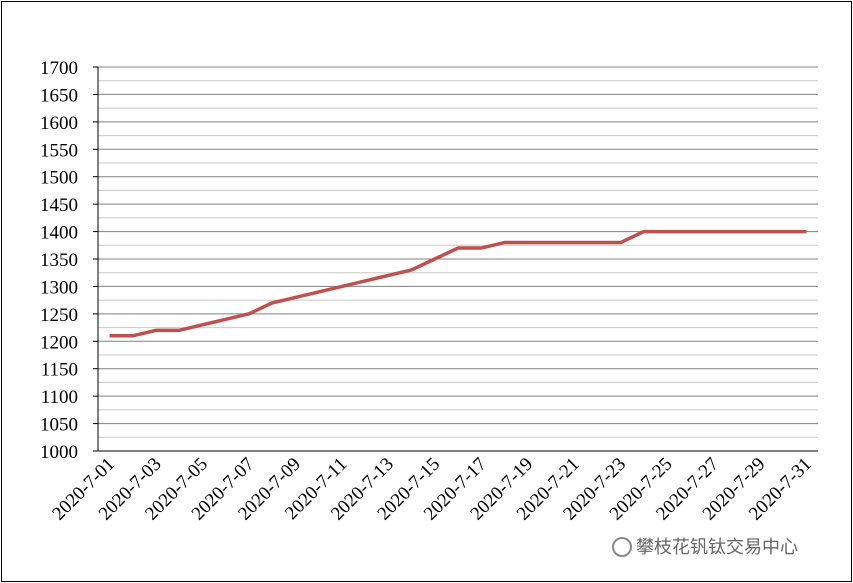 This screenshot has height=583, width=853. What do you see at coordinates (59, 95) in the screenshot?
I see `y-tick-label: 1650` at bounding box center [59, 95].